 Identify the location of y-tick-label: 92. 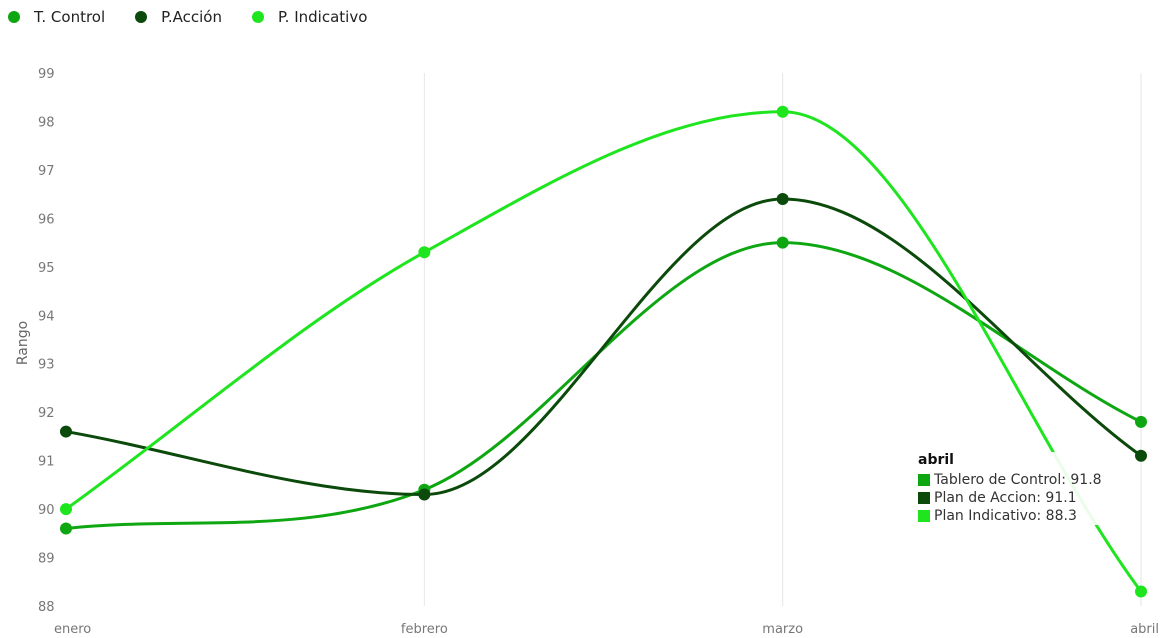
(46, 413).